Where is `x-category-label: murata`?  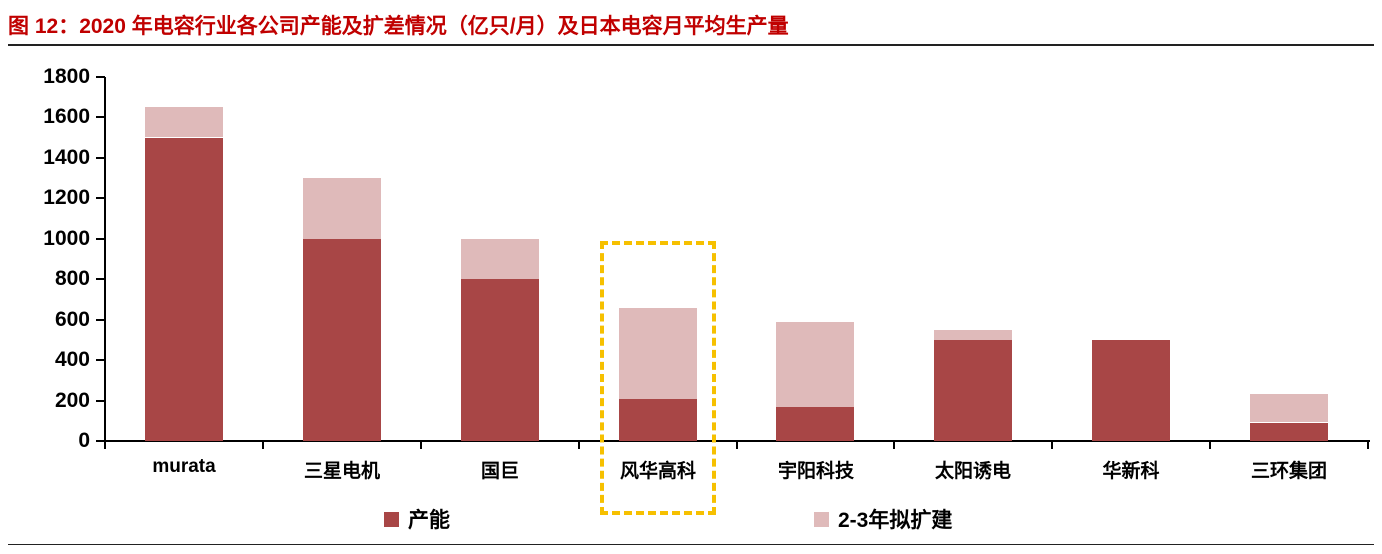
x-category-label: murata is located at coordinates (184, 466).